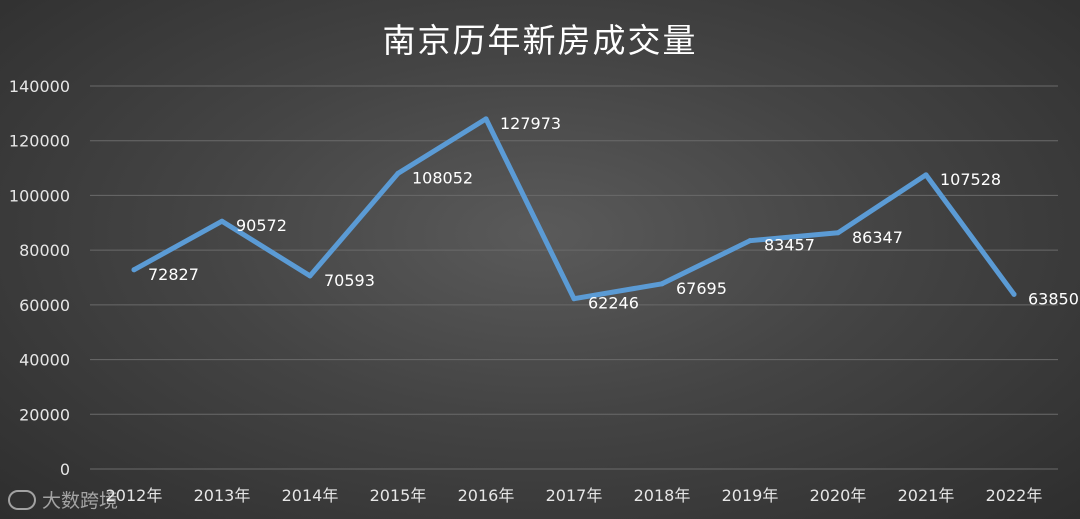 This screenshot has width=1080, height=519. What do you see at coordinates (39, 278) in the screenshot?
I see `y-axis-ticks: 0 20000 40000 60000 80000 100000 120000 140000` at bounding box center [39, 278].